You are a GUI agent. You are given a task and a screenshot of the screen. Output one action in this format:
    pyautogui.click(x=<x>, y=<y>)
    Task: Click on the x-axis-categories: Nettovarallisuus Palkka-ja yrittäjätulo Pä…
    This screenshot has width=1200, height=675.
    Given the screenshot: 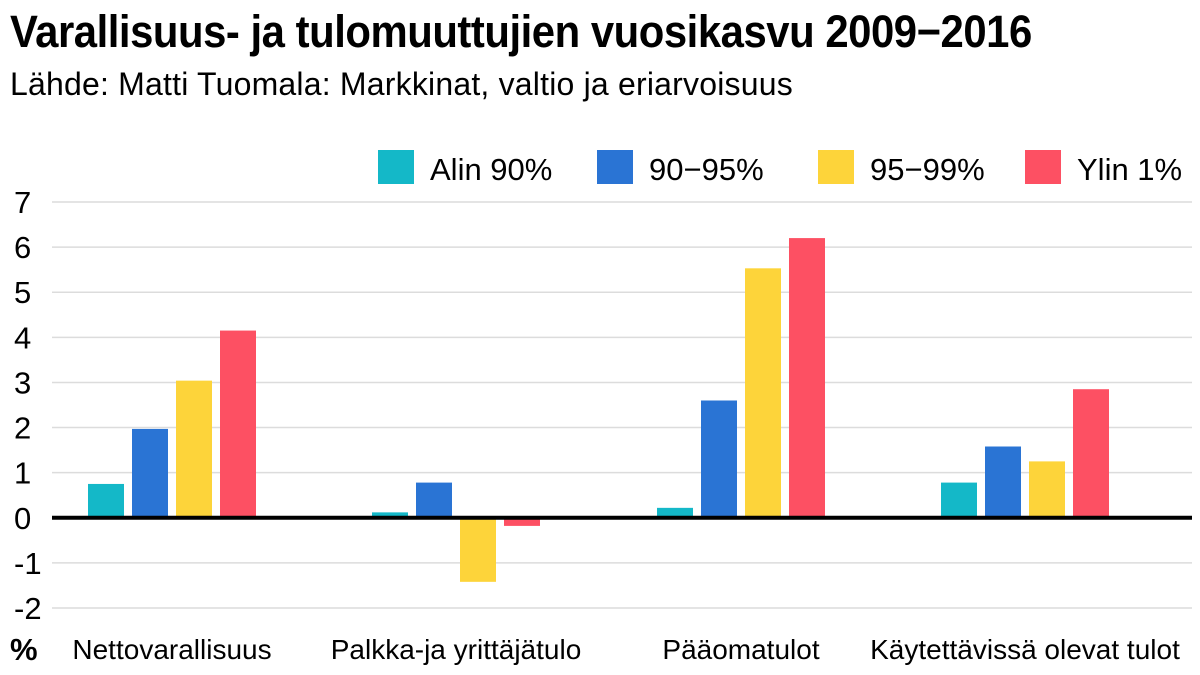 What is the action you would take?
    pyautogui.click(x=626, y=649)
    